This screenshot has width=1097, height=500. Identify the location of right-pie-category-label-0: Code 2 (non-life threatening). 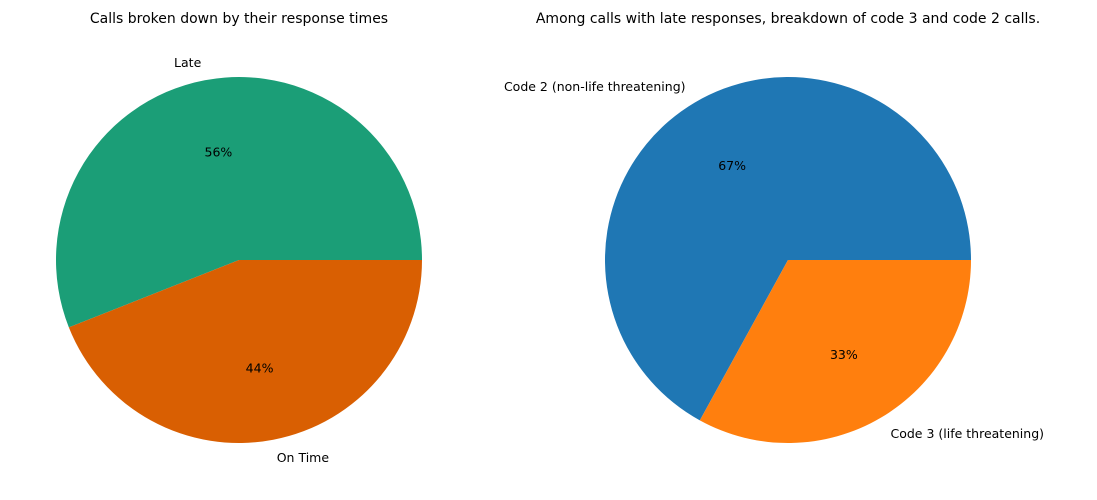
(595, 86).